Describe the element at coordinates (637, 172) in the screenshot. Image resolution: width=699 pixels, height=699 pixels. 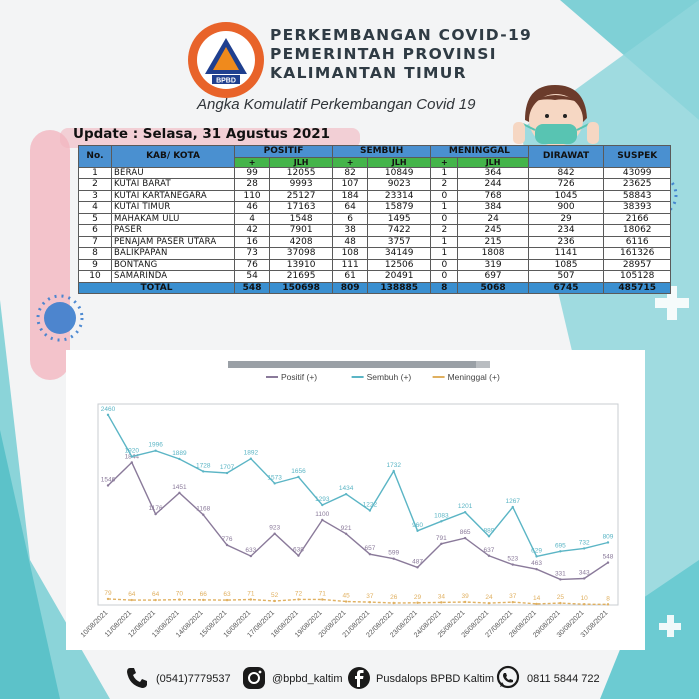
I see `table-cell: 43099` at that location.